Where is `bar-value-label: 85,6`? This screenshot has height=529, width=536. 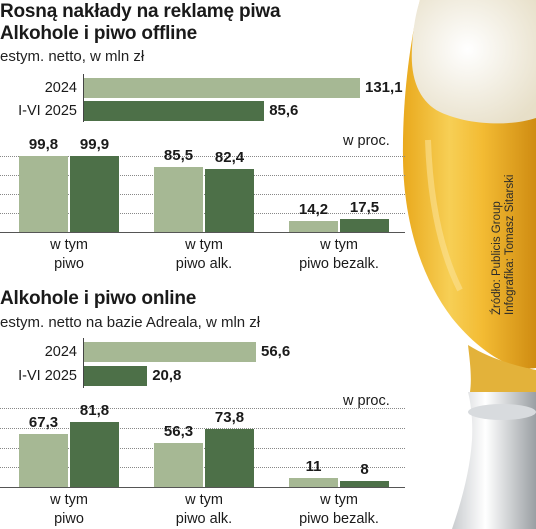
bar-value-label: 85,6 is located at coordinates (284, 110).